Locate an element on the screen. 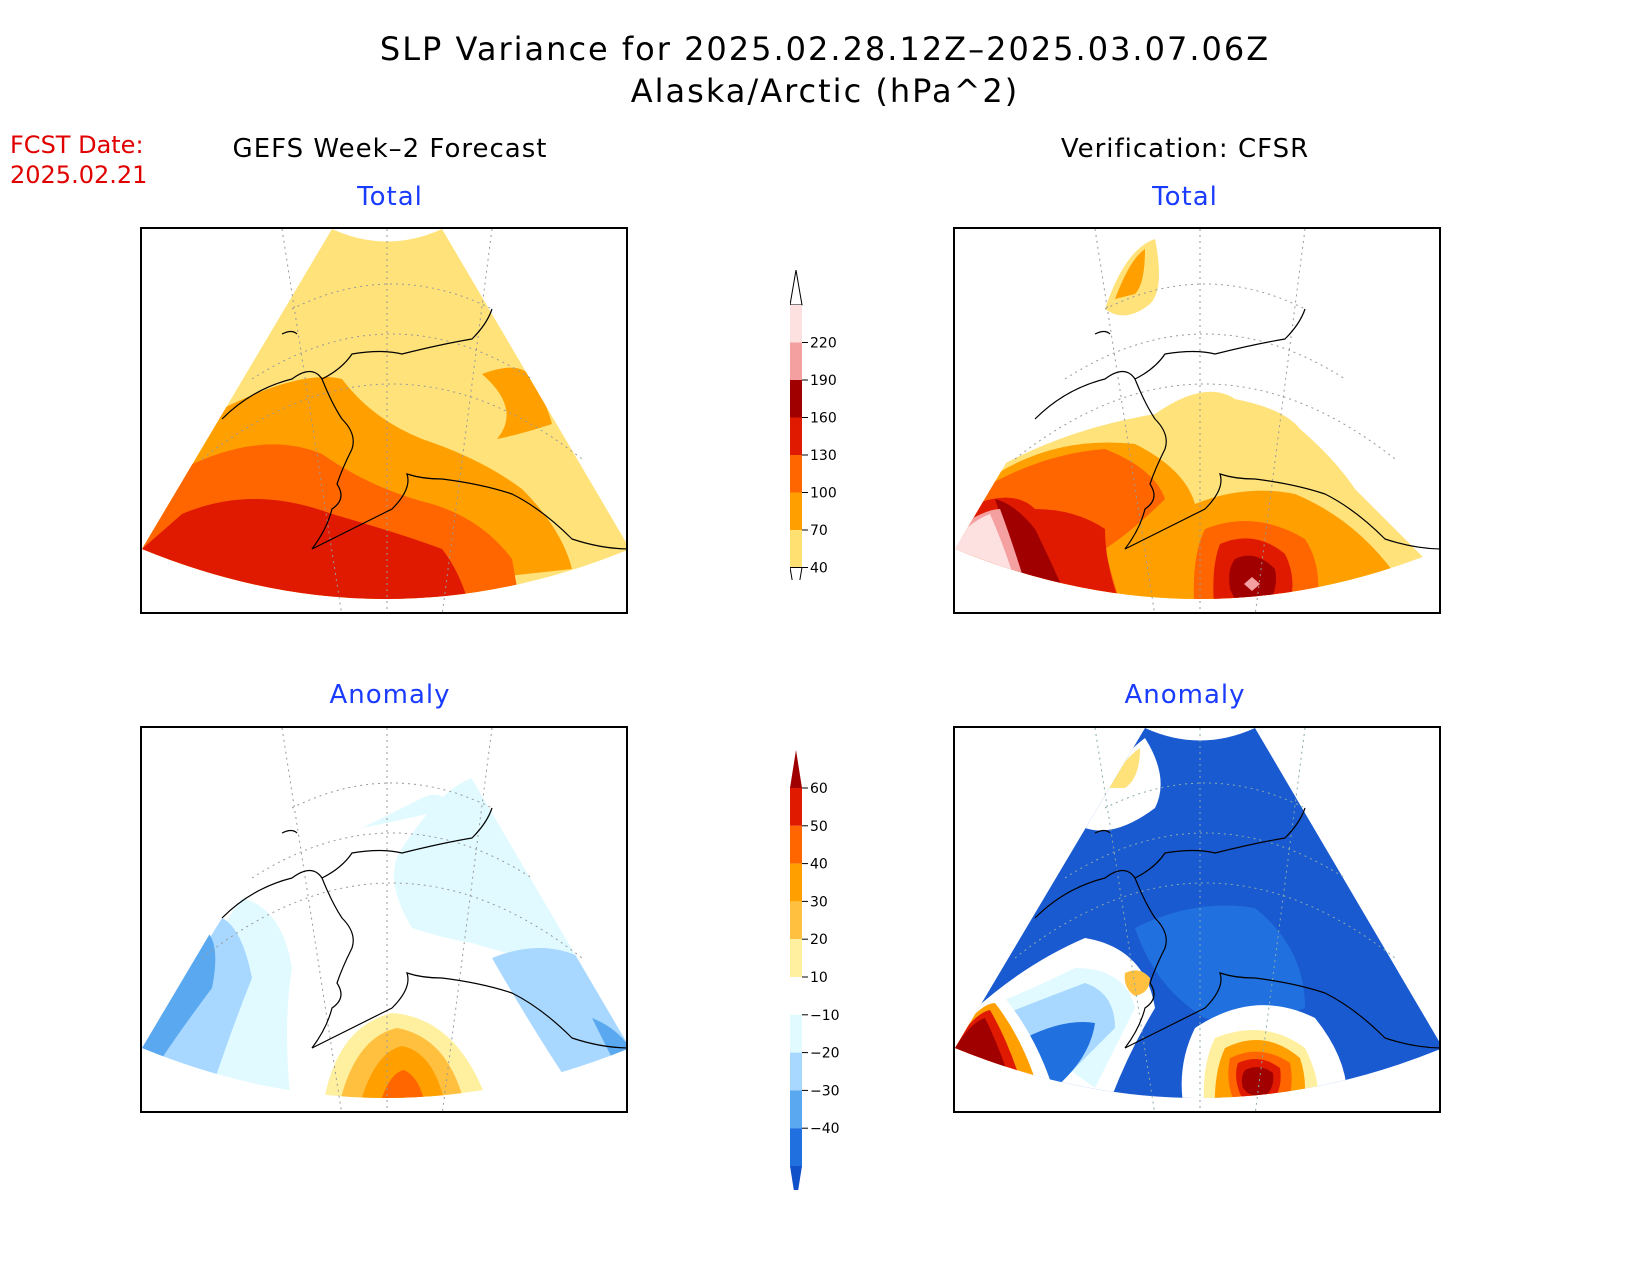  total-colorbar: 220 190 160 130 100 70 40 is located at coordinates (813, 425).